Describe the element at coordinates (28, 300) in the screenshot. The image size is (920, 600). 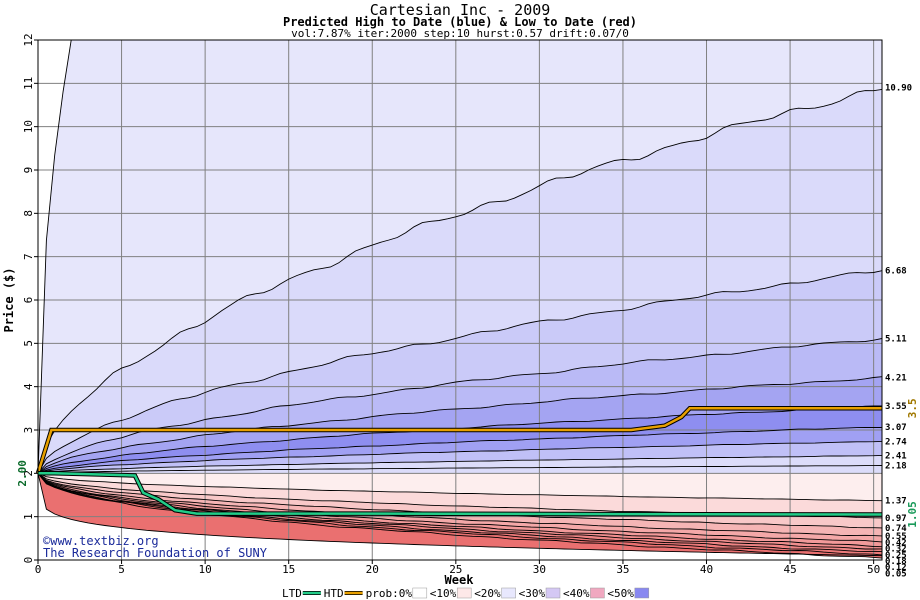
I see `y-tick-label: 6` at that location.